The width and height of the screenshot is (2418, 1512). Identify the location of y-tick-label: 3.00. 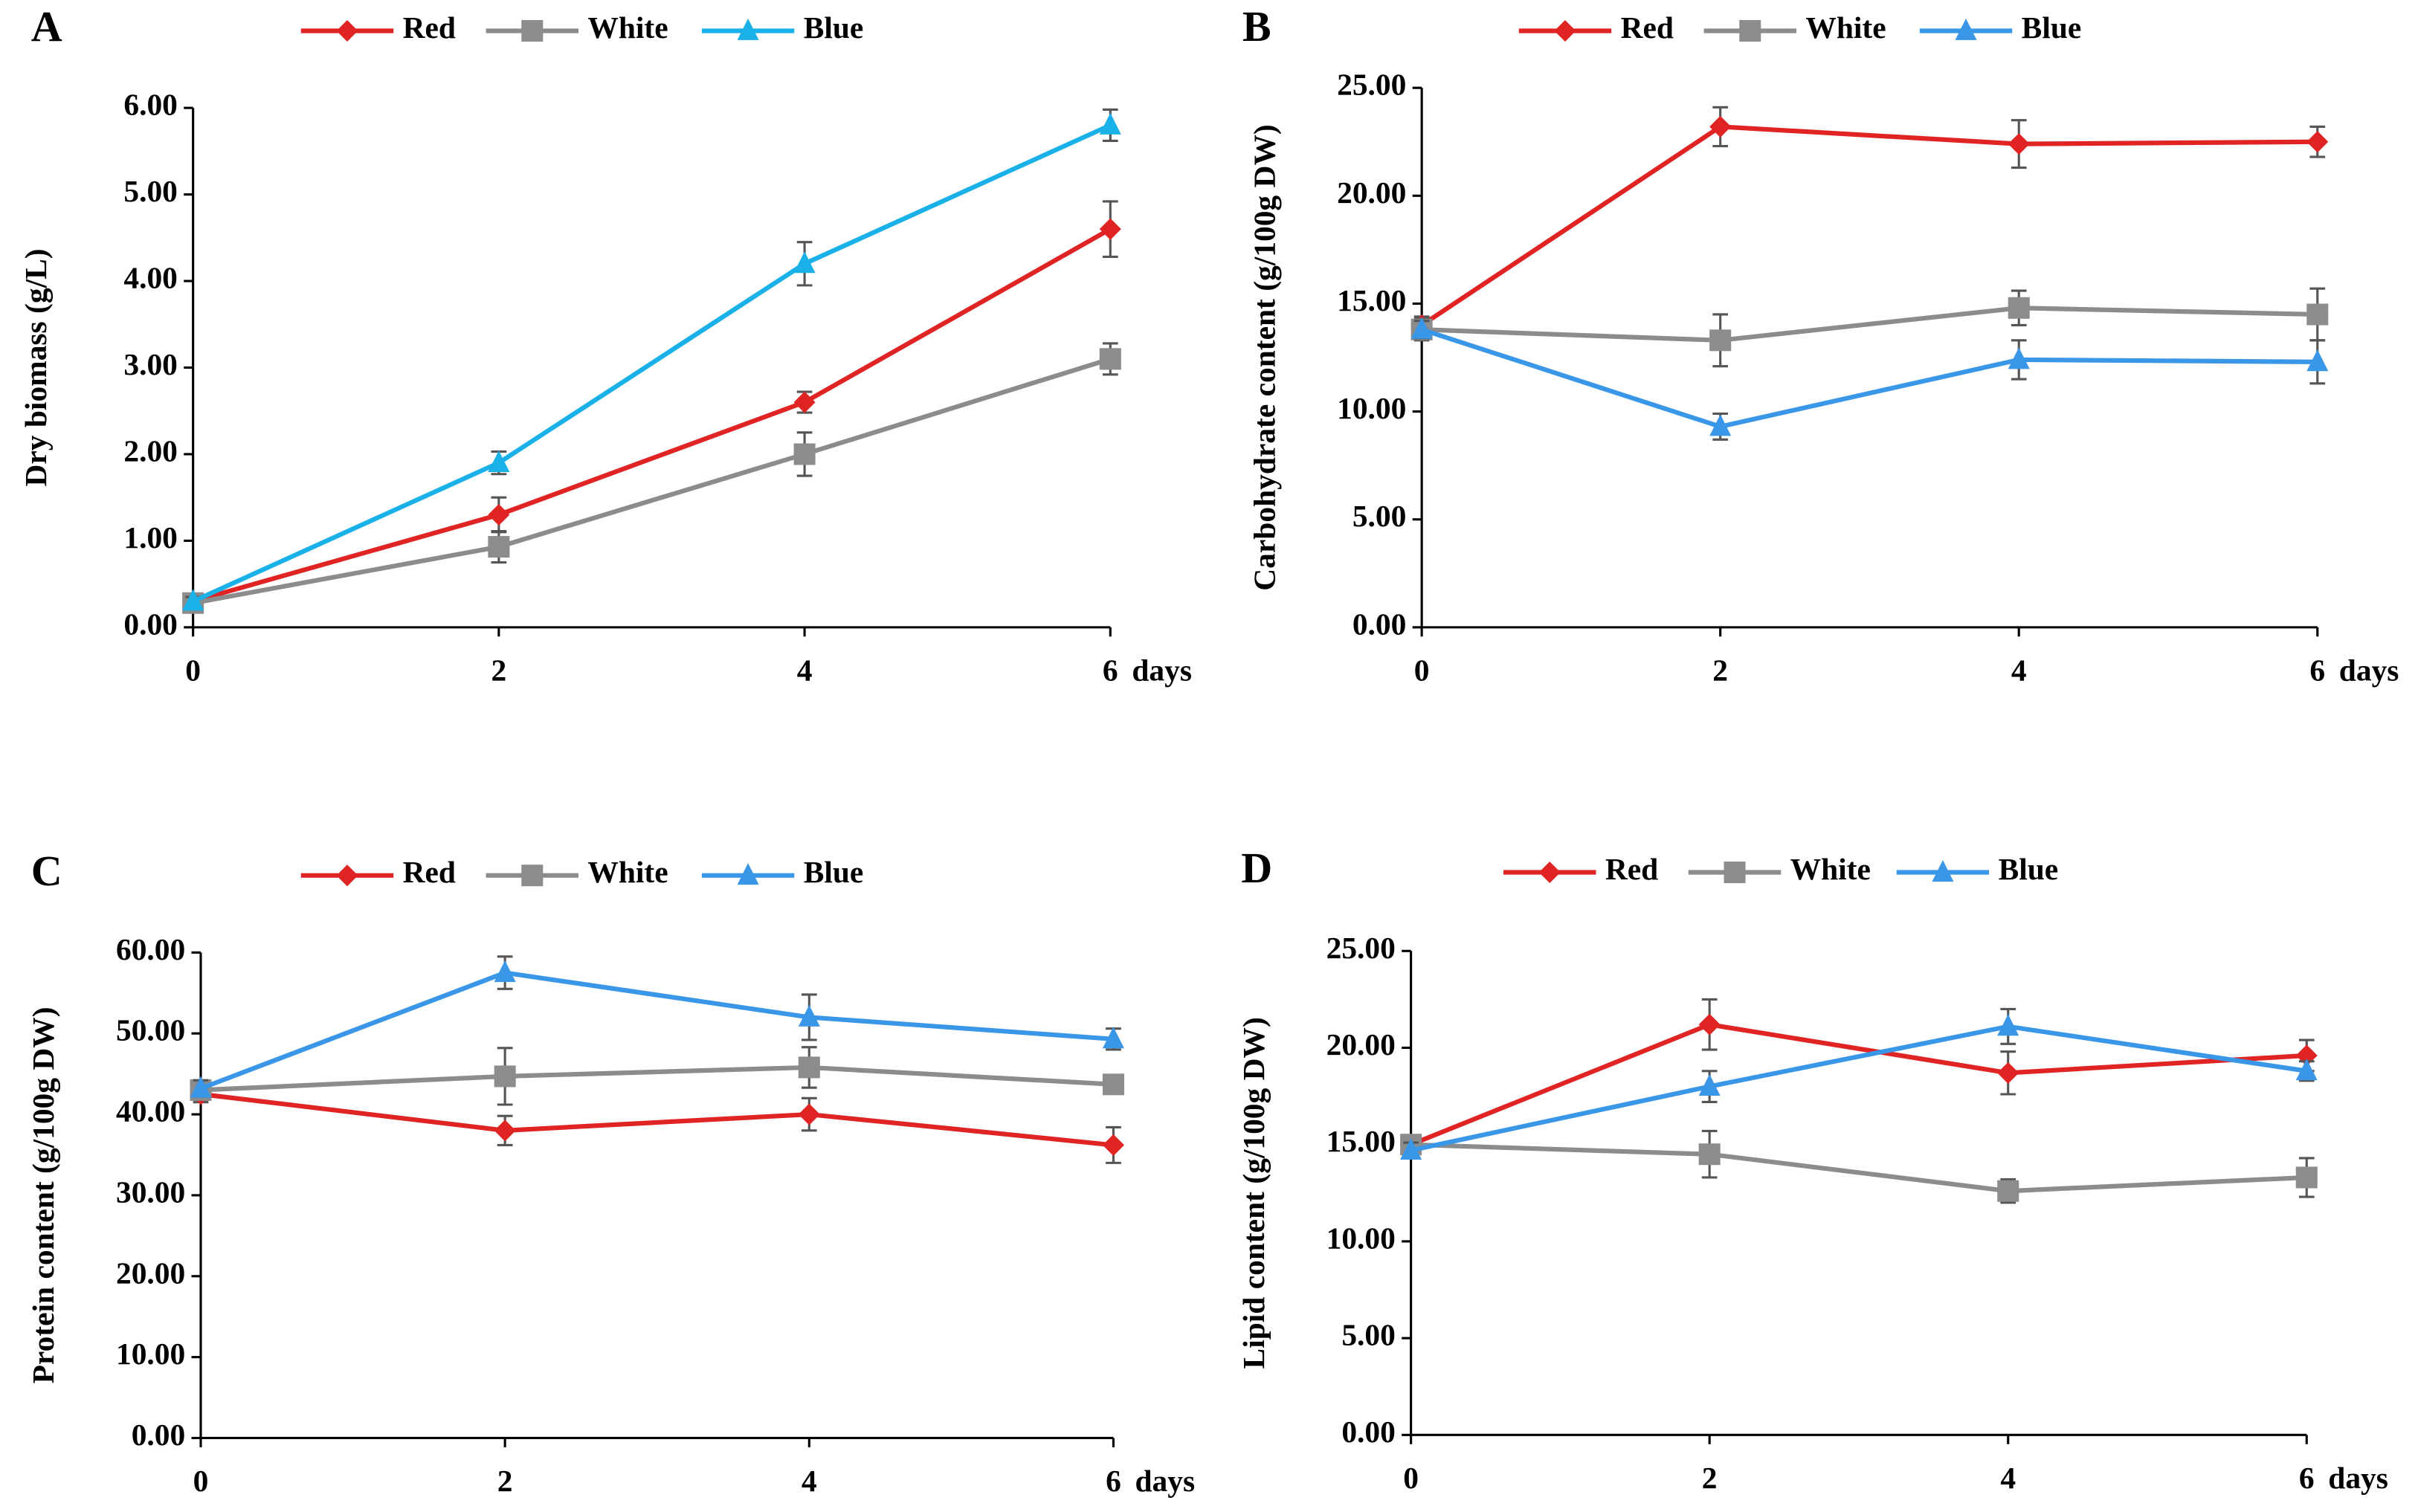
(151, 364).